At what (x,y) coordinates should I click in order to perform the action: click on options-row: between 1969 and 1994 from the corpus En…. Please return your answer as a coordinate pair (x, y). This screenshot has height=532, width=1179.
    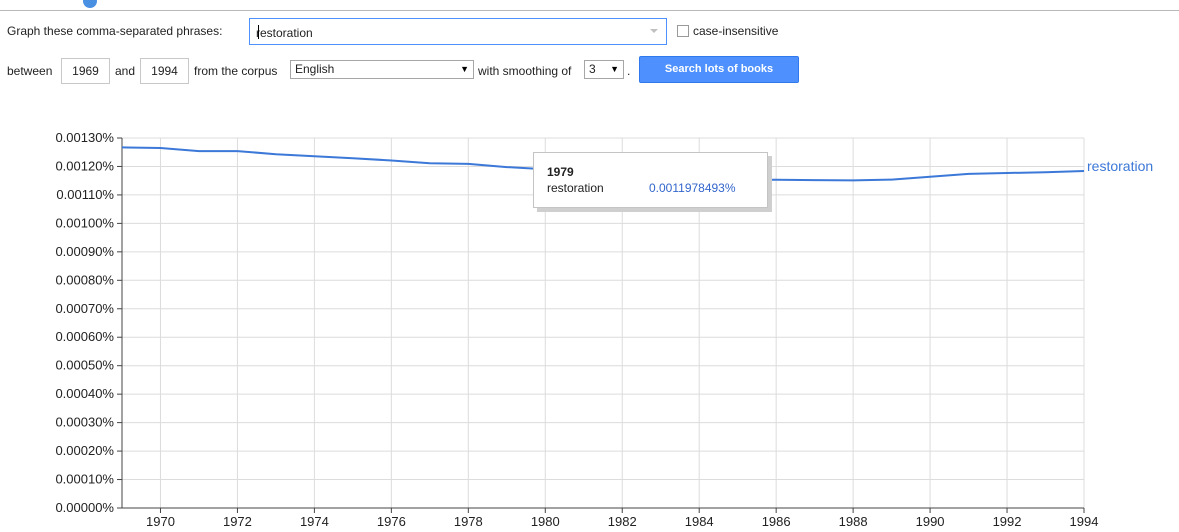
    Looking at the image, I should click on (457, 70).